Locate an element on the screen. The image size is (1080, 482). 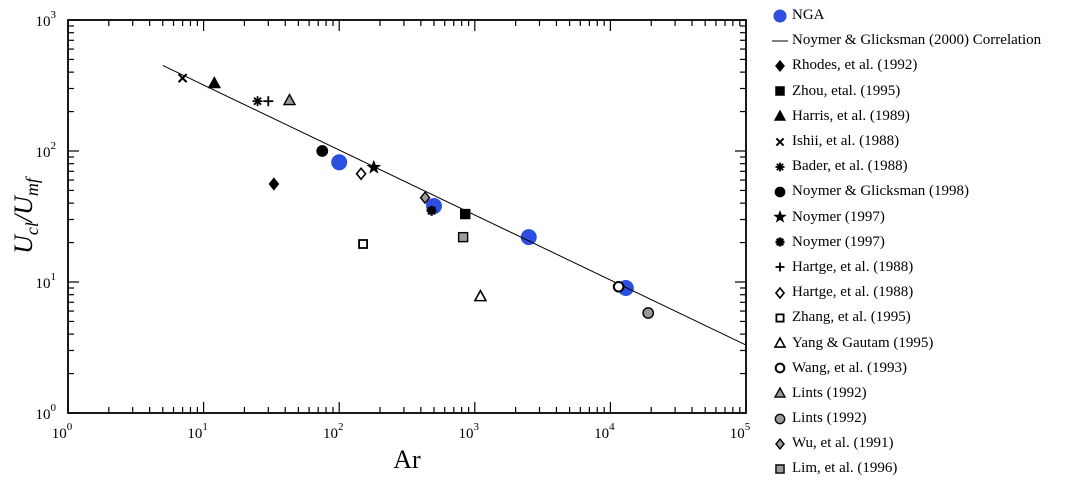
x-axis-label: Ar is located at coordinates (407, 459).